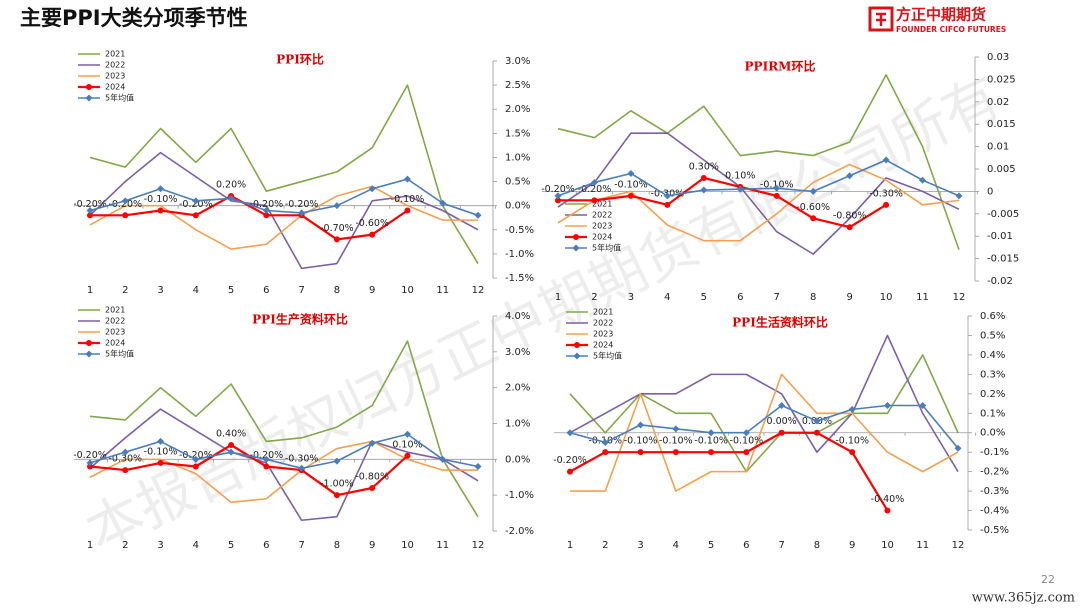 Image resolution: width=1080 pixels, height=608 pixels. I want to click on data-label: -0.70%, so click(337, 228).